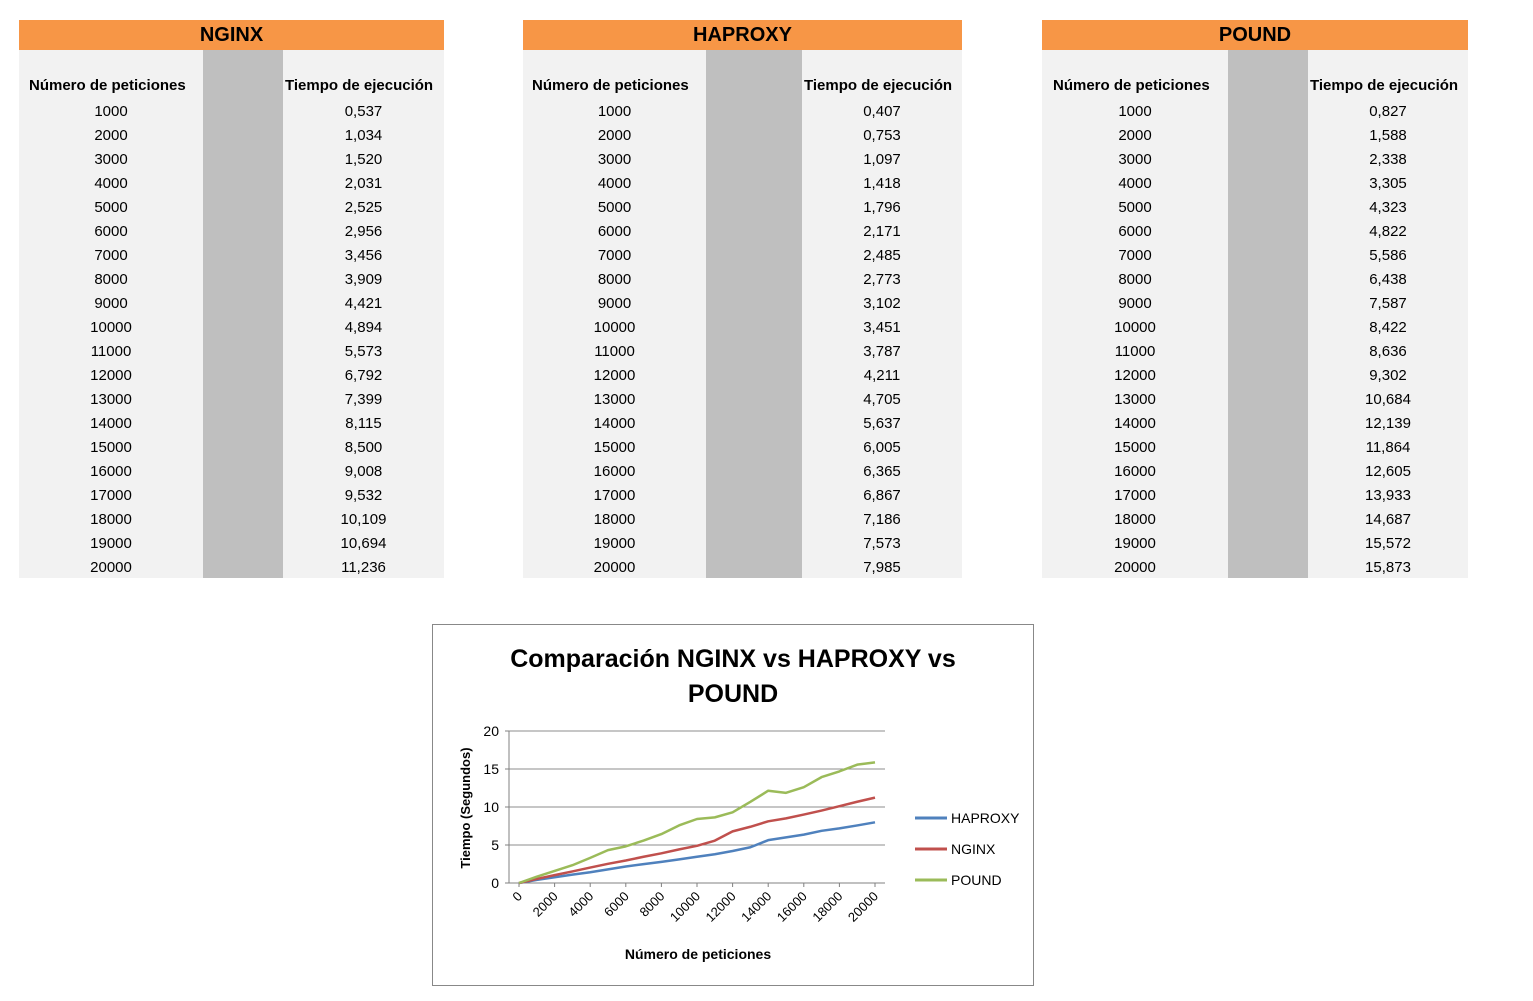 Image resolution: width=1533 pixels, height=1001 pixels. Describe the element at coordinates (882, 543) in the screenshot. I see `time-cell: 7,573` at that location.